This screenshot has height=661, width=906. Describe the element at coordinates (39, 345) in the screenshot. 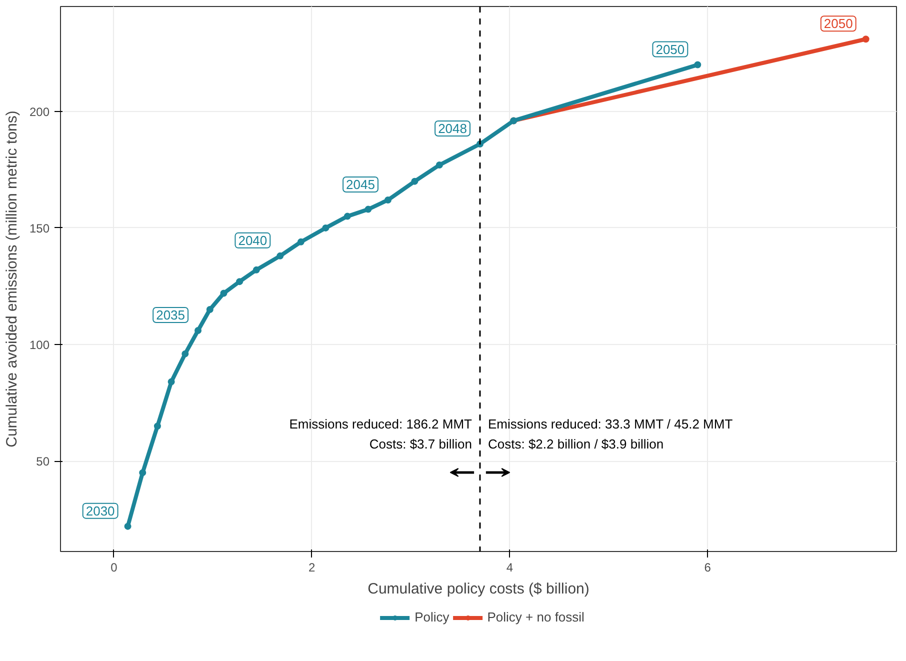

I see `y-tick-label: 100` at that location.